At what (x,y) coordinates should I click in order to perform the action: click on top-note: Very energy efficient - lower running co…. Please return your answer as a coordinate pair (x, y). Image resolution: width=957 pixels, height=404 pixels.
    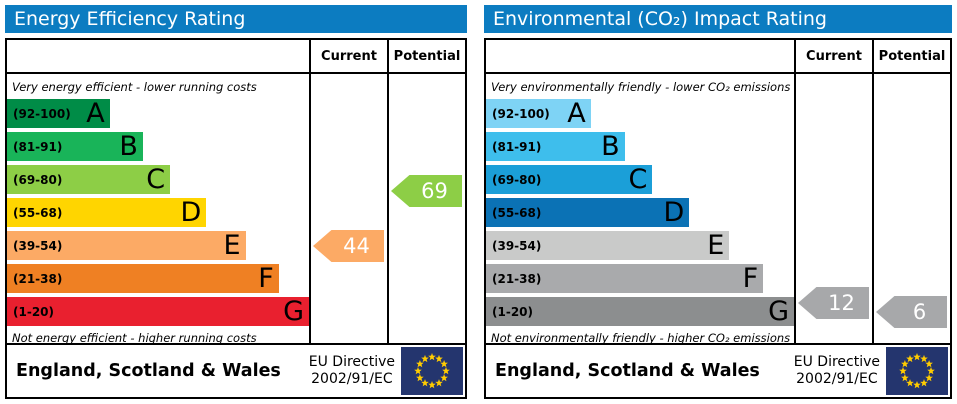
    Looking at the image, I should click on (134, 86).